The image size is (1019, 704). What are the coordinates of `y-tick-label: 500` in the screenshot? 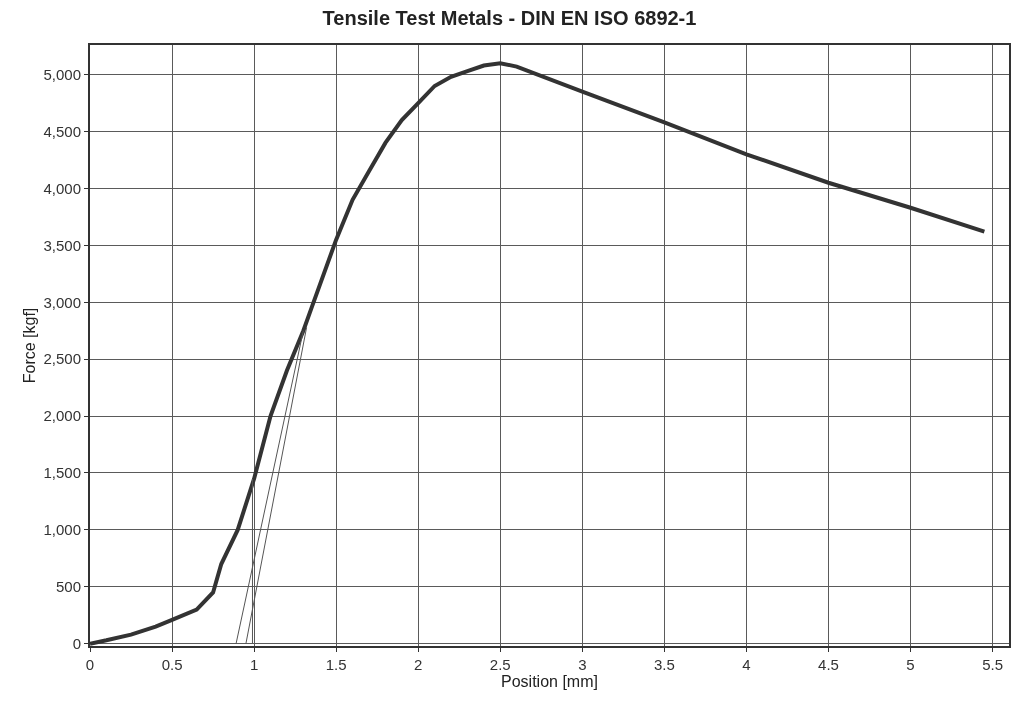 It's located at (68, 587).